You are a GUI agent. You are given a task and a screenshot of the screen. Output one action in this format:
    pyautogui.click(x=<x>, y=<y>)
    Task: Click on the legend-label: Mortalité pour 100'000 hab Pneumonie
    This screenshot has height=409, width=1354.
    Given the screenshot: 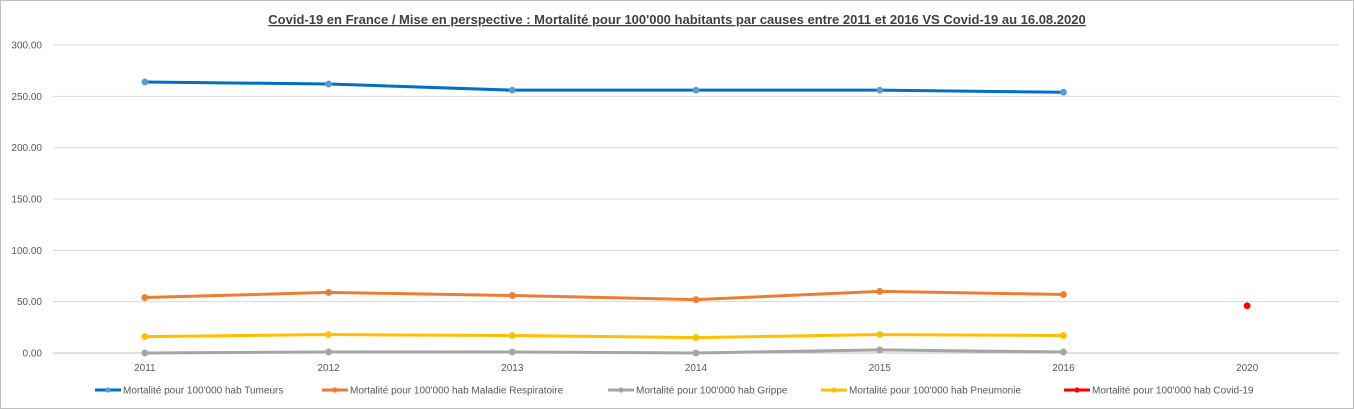 What is the action you would take?
    pyautogui.click(x=935, y=391)
    